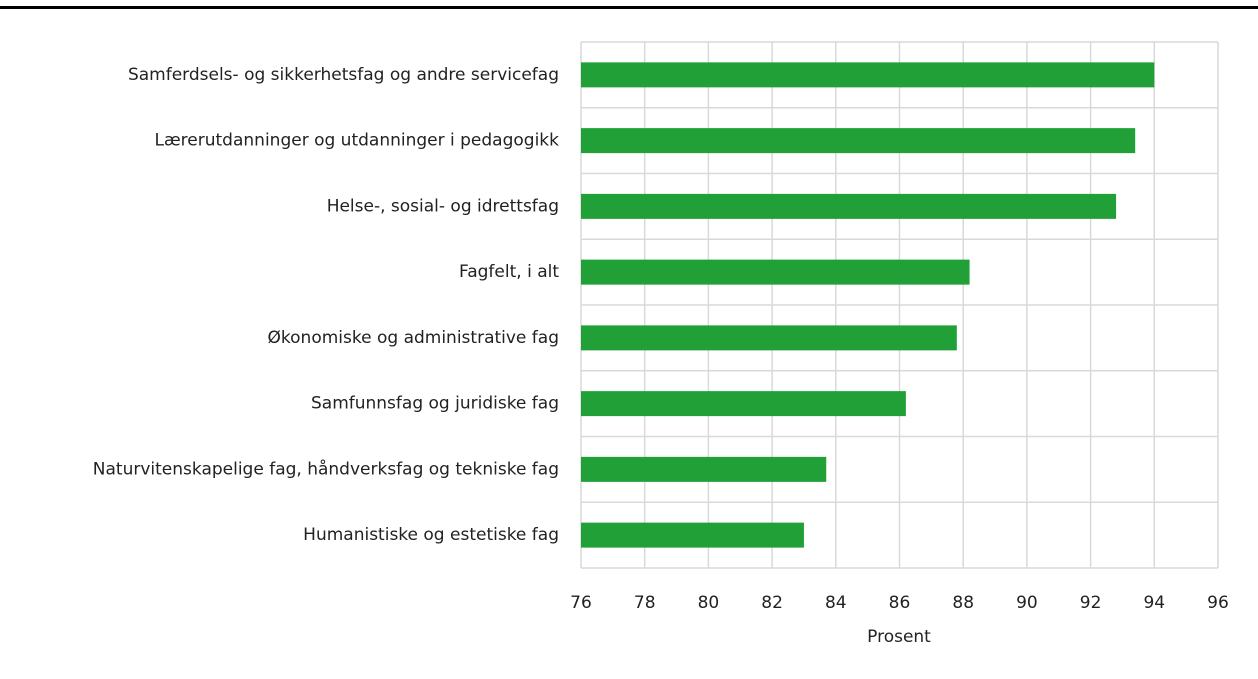  What do you see at coordinates (836, 603) in the screenshot?
I see `x-tick-label: 84` at bounding box center [836, 603].